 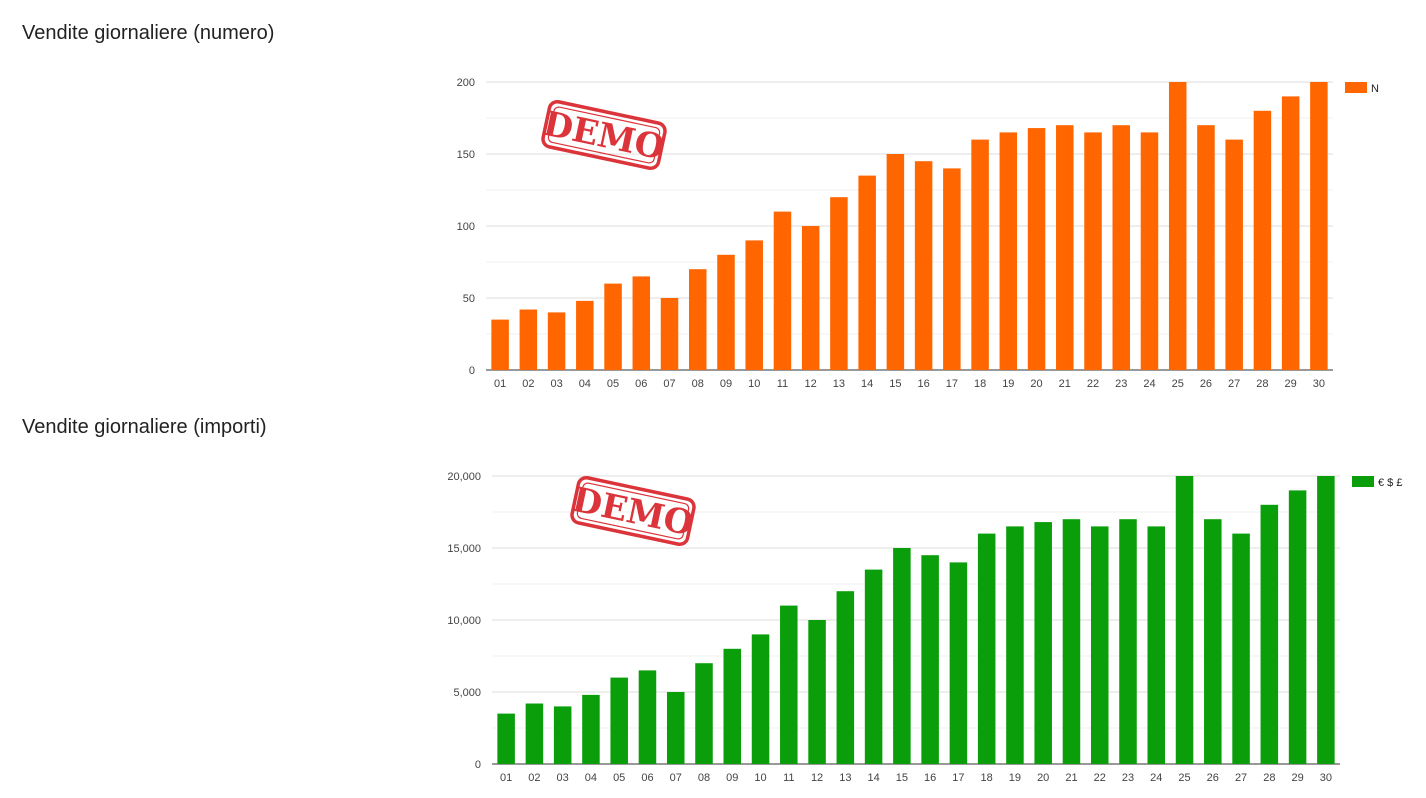 I want to click on stamp-inner-border, so click(x=633, y=511).